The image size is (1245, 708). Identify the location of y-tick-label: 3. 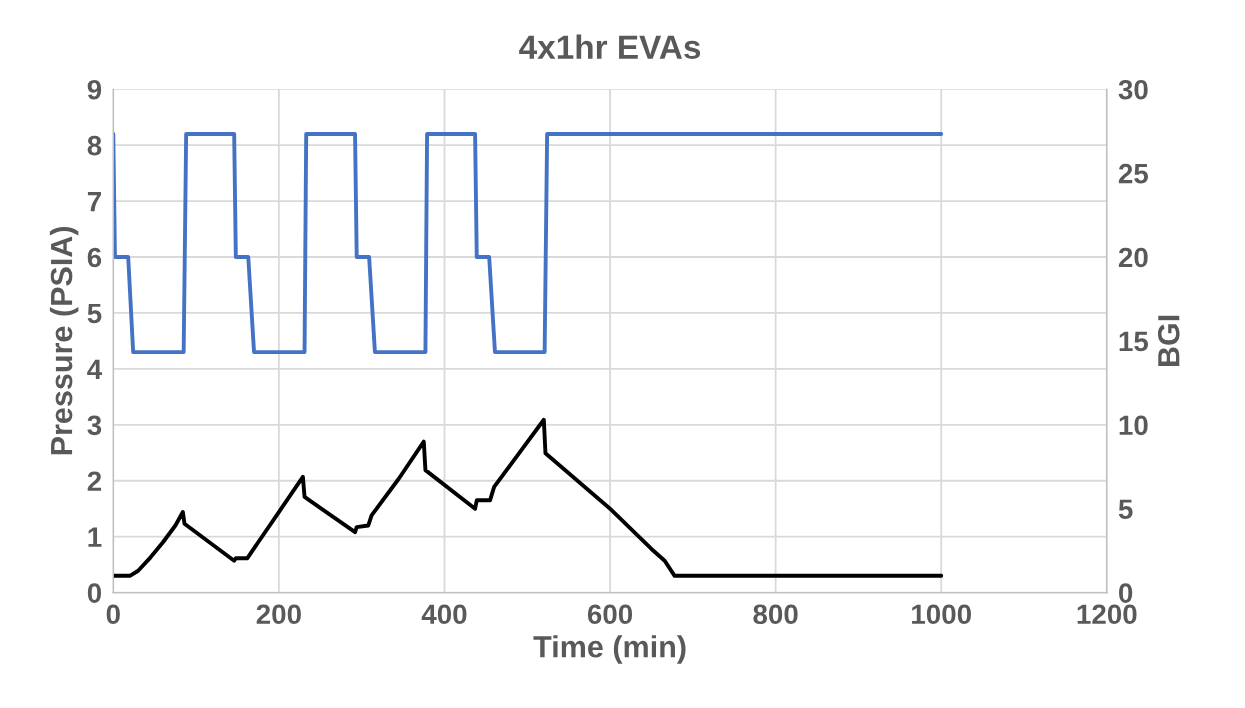
(94, 425).